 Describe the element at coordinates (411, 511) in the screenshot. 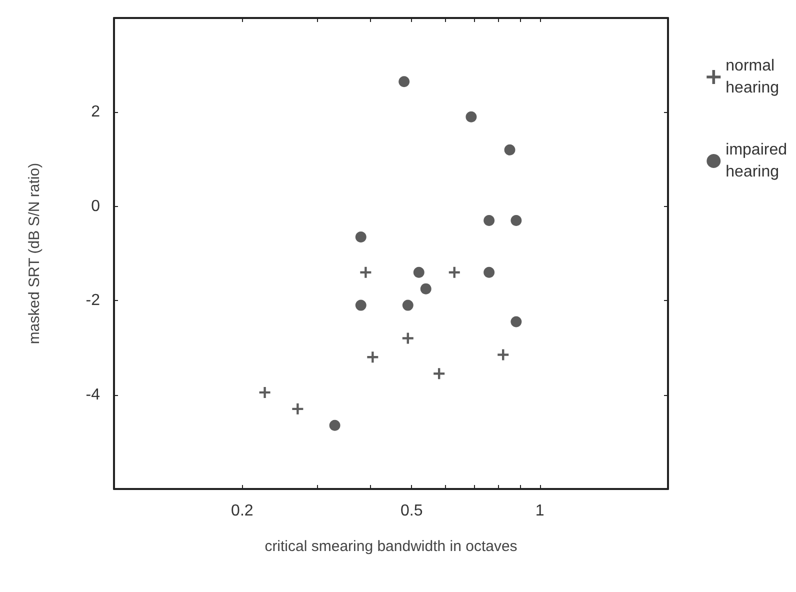

I see `x-tick-label: 0.5` at that location.